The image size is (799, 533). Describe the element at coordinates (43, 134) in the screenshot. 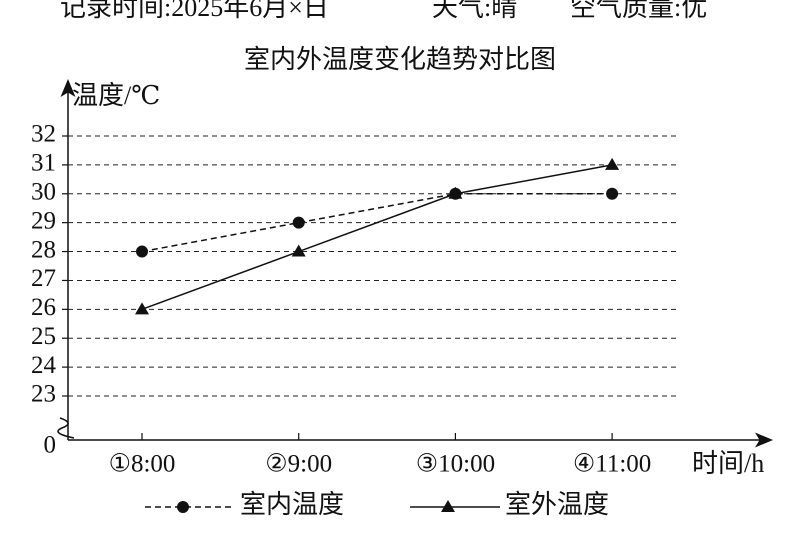

I see `y-tick-label: 32` at that location.